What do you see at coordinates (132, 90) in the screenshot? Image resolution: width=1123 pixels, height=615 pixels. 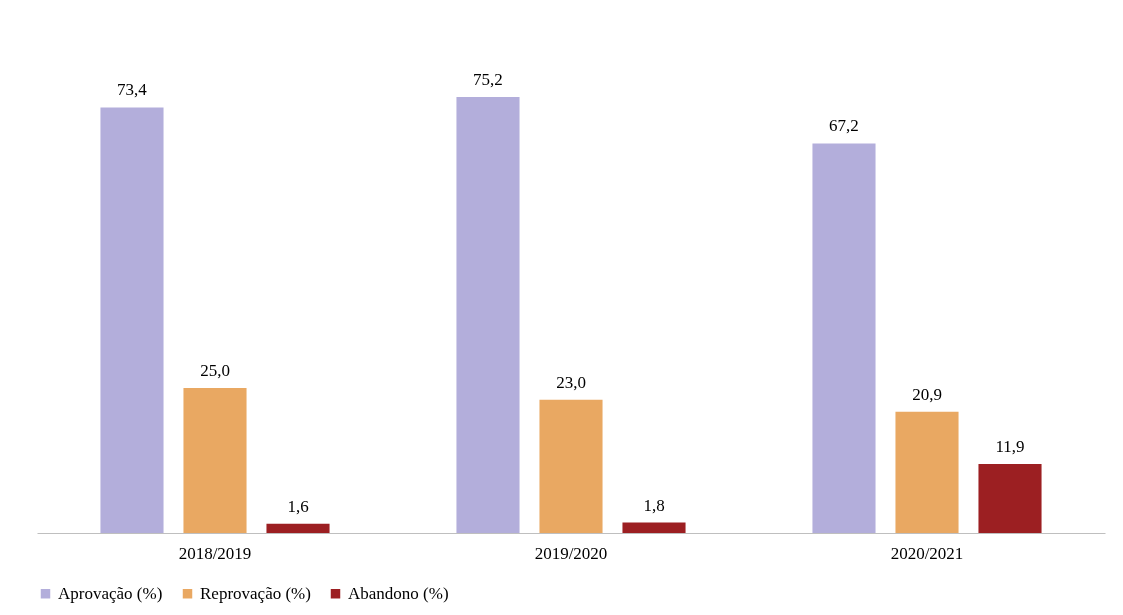 I see `data-label: 73,4` at bounding box center [132, 90].